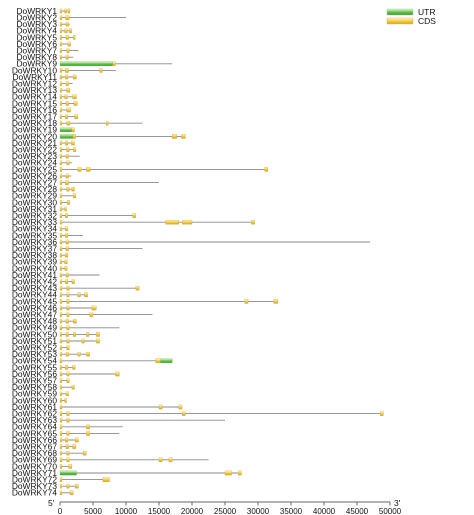 The width and height of the screenshot is (474, 515). Describe the element at coordinates (357, 511) in the screenshot. I see `tick-label: 45000` at that location.